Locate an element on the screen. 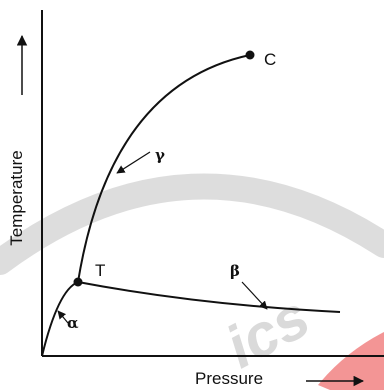  gamma-pointer is located at coordinates (133, 162).